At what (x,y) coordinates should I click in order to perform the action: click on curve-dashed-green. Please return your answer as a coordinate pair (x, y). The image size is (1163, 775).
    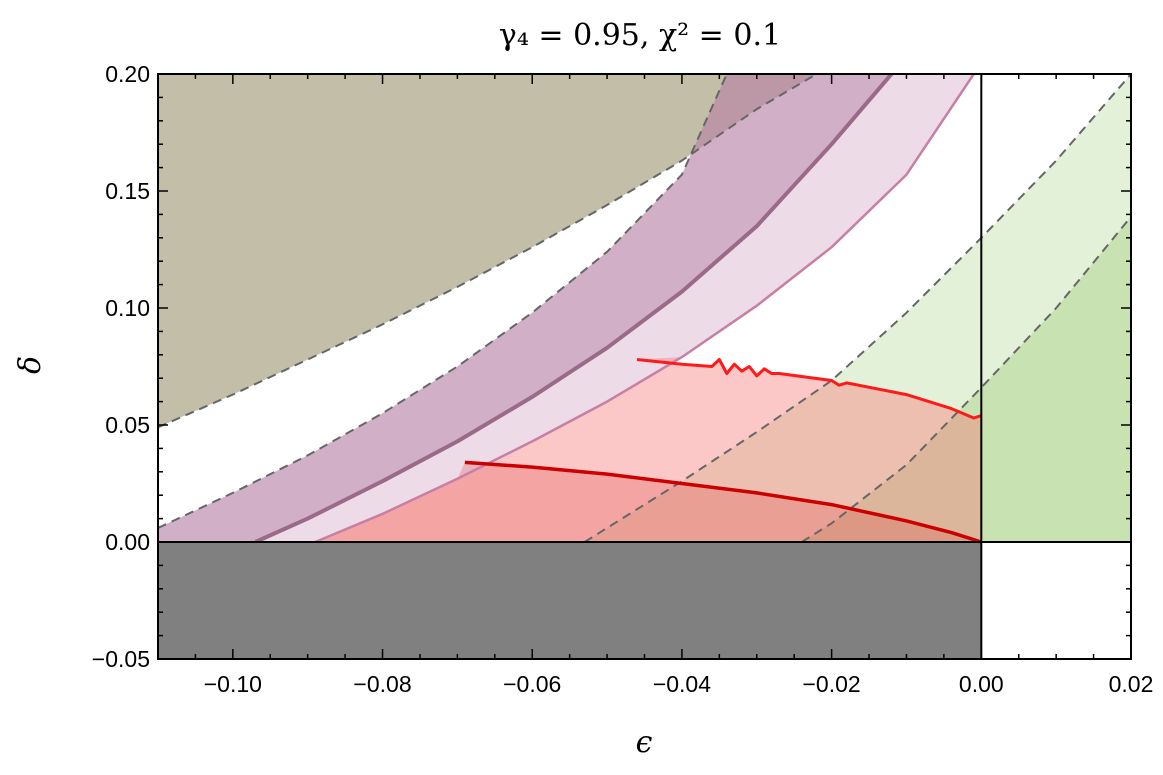
    Looking at the image, I should click on (966, 379).